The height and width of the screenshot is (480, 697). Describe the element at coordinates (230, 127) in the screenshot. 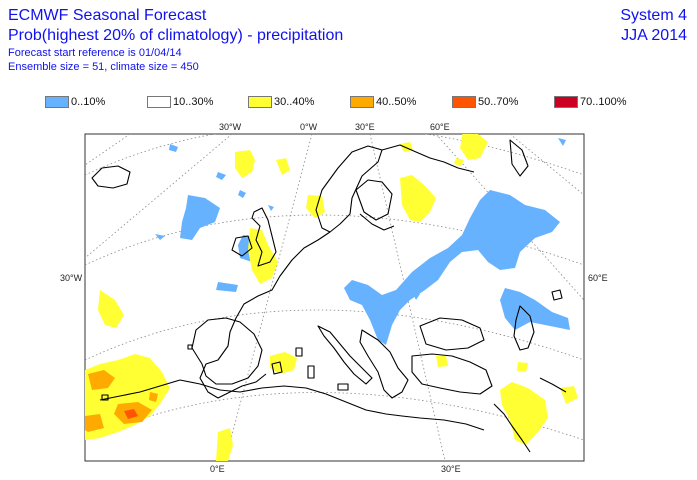

I see `top-lon-label-1: 30°W` at that location.